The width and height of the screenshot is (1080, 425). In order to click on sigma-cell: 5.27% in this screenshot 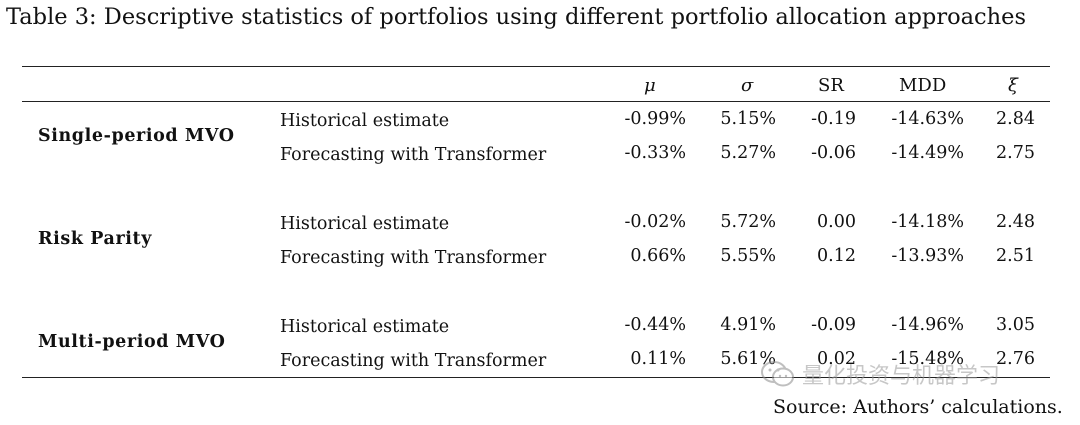, I will do `click(748, 153)`.